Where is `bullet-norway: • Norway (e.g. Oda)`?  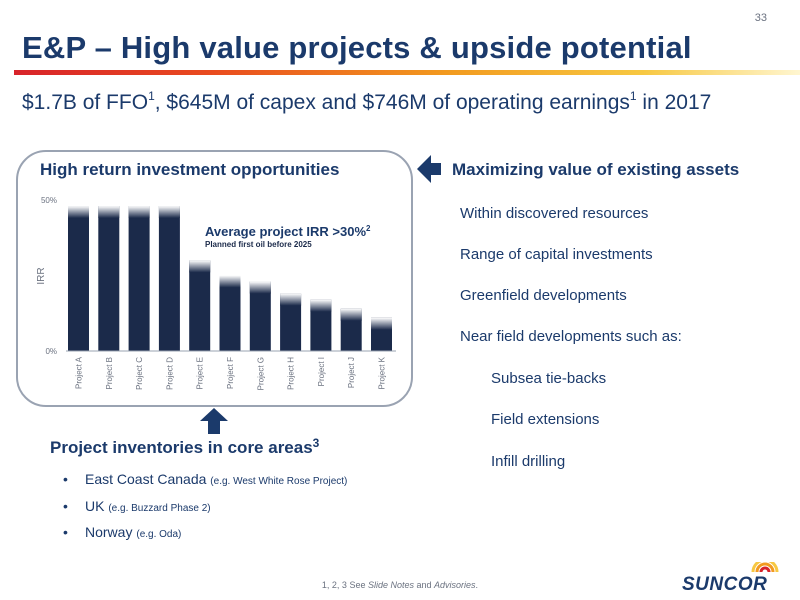
bullet-norway: • Norway (e.g. Oda) is located at coordinates (122, 532).